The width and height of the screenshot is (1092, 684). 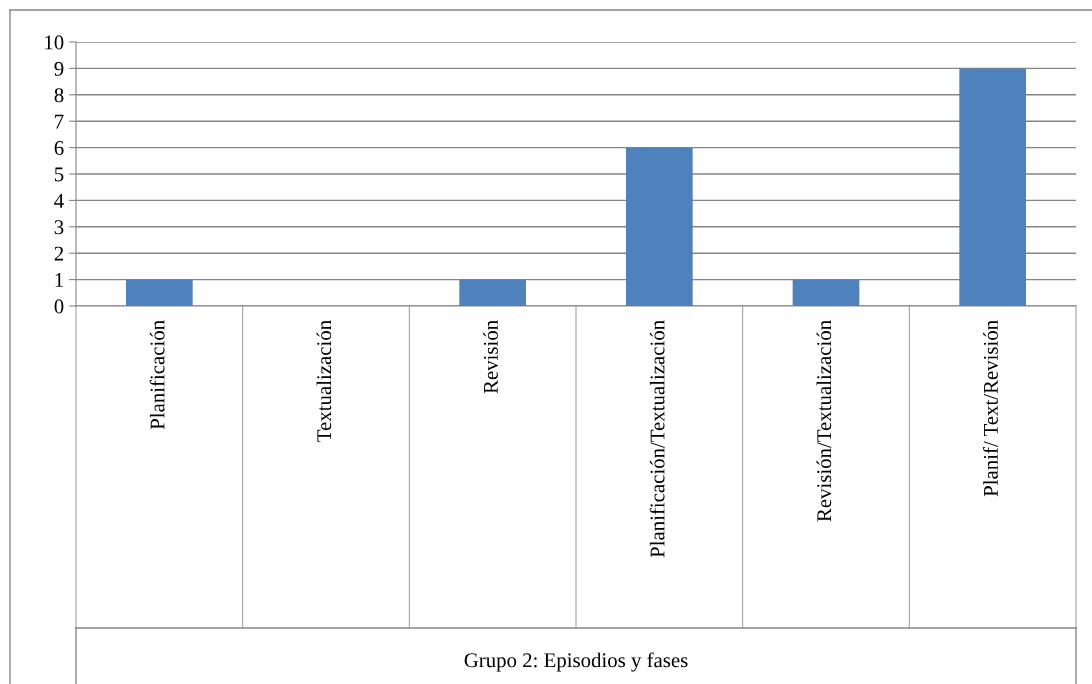 I want to click on x-tick-label: Textualización, so click(x=324, y=381).